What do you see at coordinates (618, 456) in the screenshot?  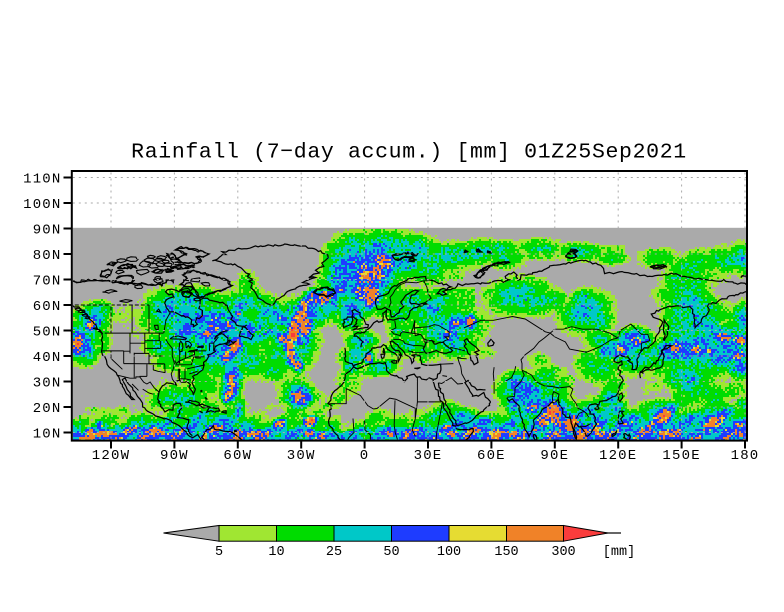 I see `svg-text: 120E` at bounding box center [618, 456].